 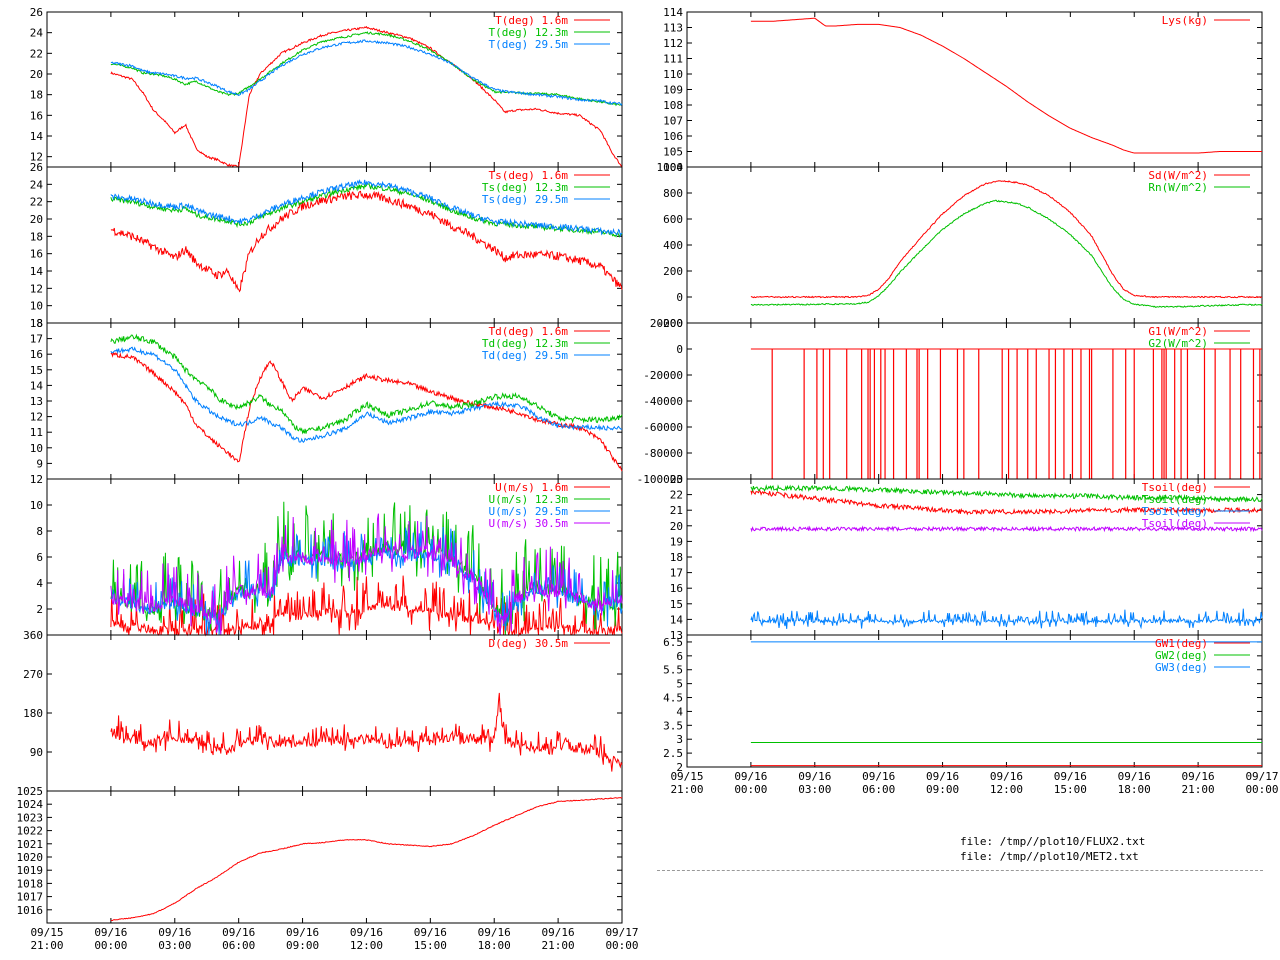 What do you see at coordinates (1053, 841) in the screenshot?
I see `file-flux: file: /tmp//plot10/FLUX2.txt` at bounding box center [1053, 841].